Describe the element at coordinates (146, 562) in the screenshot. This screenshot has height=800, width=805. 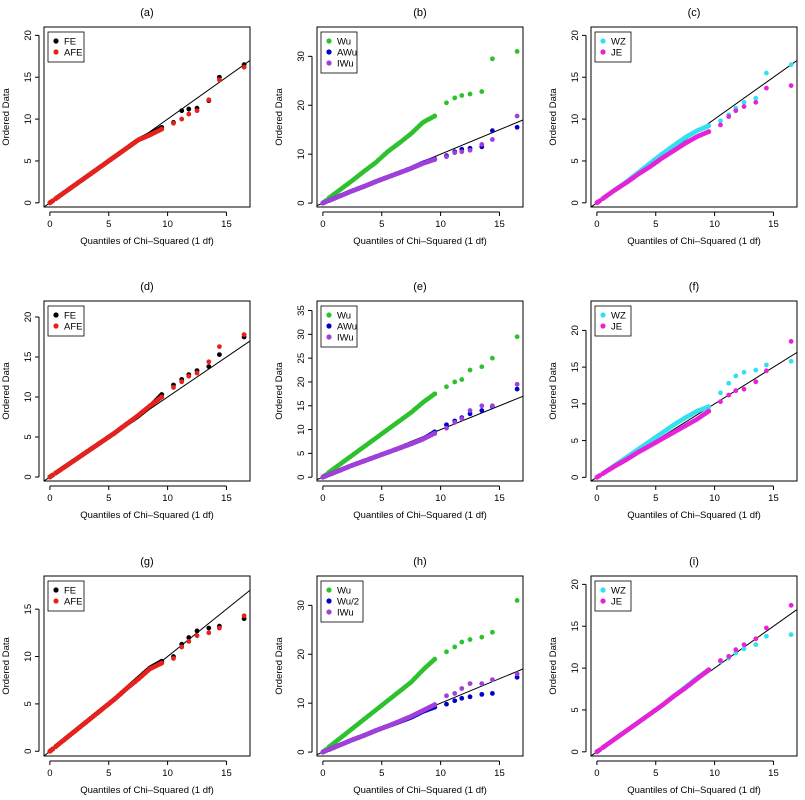
I see `panel-title: (g)` at that location.